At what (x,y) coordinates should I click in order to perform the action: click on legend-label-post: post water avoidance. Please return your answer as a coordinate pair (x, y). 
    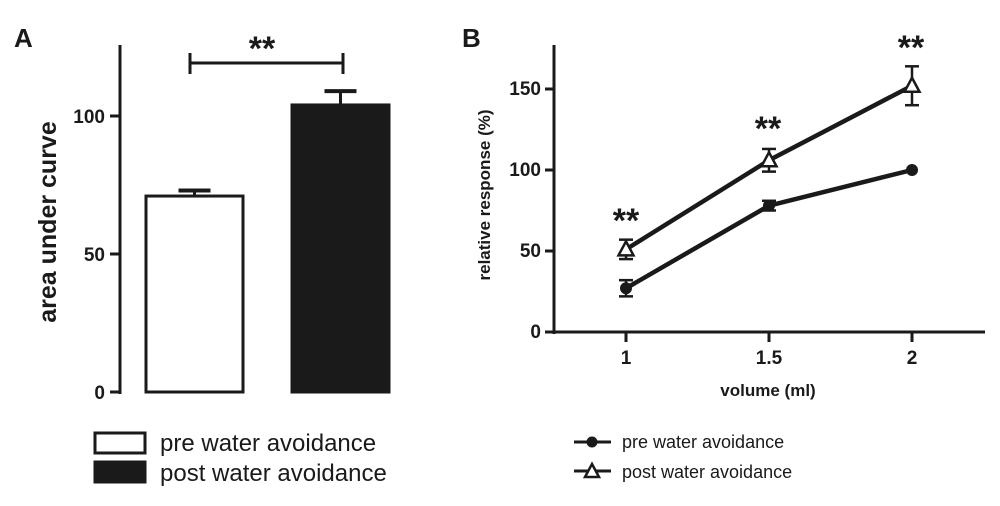
    Looking at the image, I should click on (273, 473).